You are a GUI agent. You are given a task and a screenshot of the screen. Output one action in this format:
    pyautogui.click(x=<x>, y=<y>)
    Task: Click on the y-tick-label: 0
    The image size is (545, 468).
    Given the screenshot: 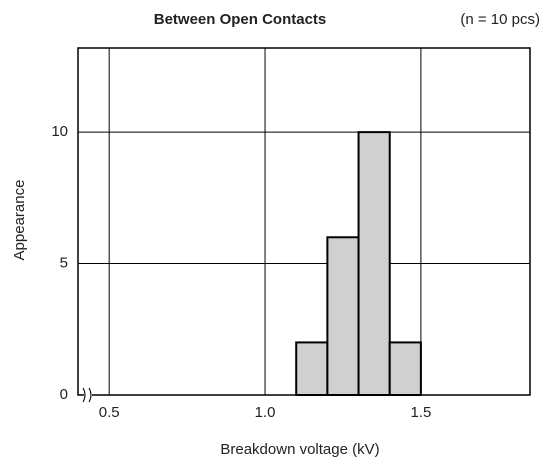 What is the action you would take?
    pyautogui.click(x=64, y=394)
    